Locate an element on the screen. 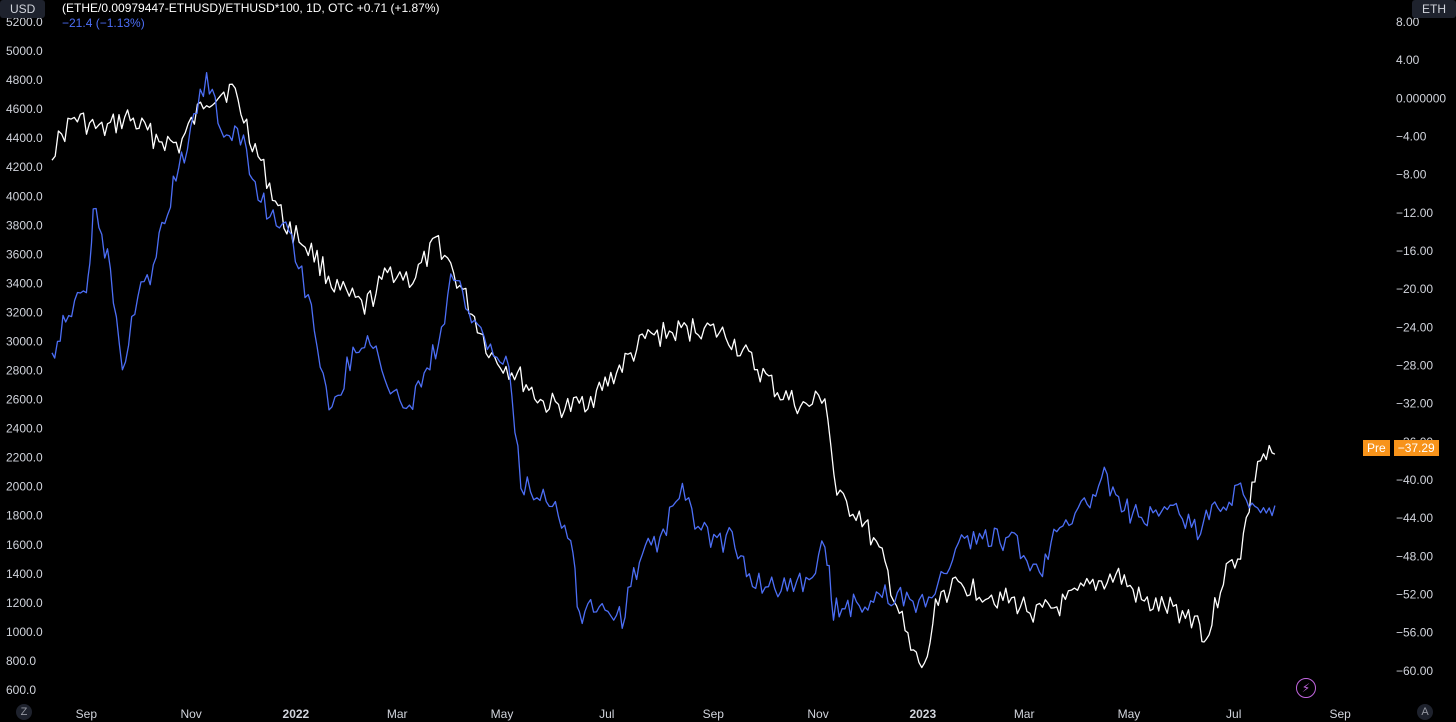 This screenshot has height=722, width=1456. left-tick-label: 3800.0 is located at coordinates (24, 225).